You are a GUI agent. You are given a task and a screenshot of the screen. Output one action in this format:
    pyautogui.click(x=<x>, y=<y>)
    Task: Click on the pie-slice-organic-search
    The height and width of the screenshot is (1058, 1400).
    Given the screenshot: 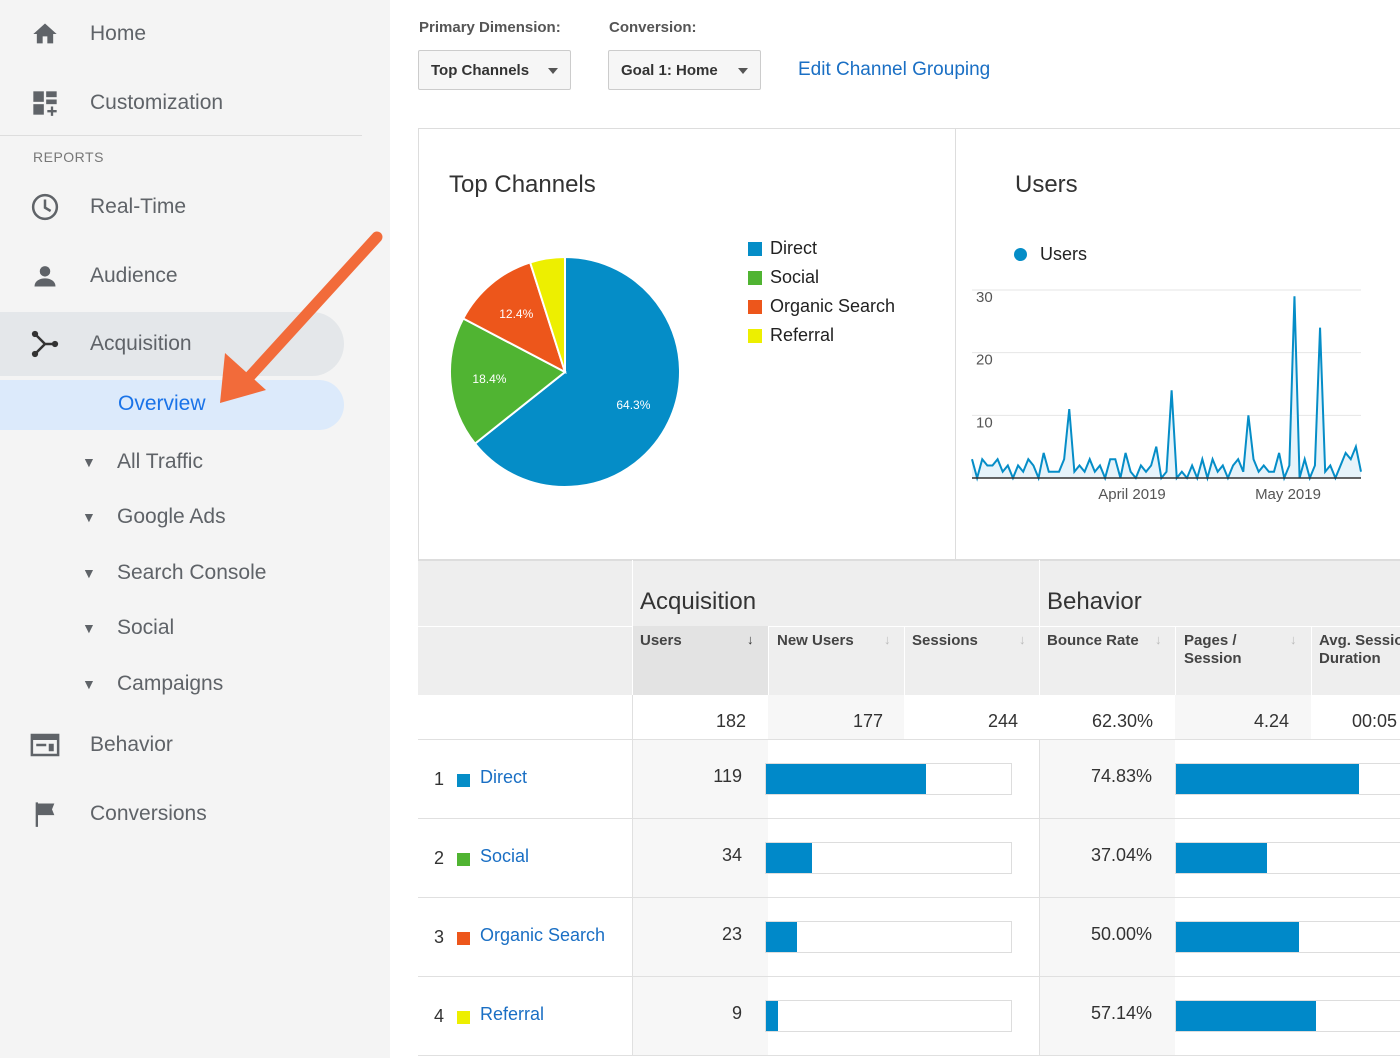 What is the action you would take?
    pyautogui.click(x=514, y=318)
    